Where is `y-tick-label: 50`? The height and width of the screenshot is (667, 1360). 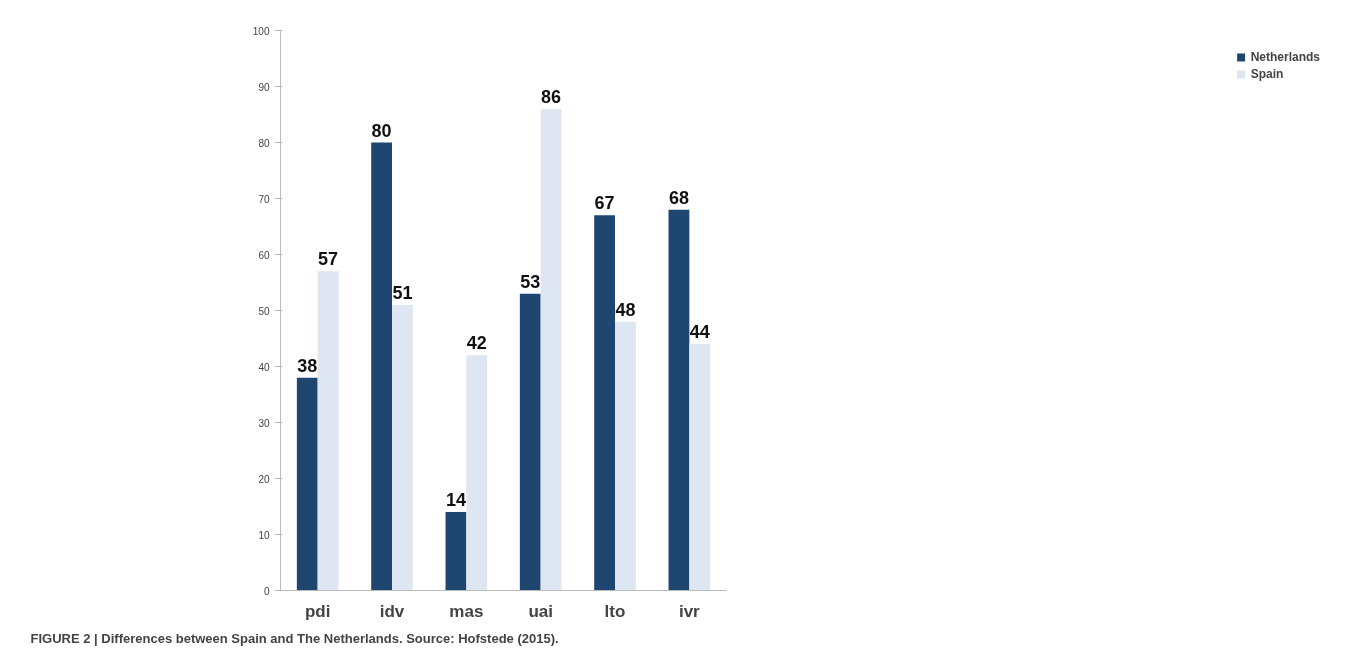
y-tick-label: 50 is located at coordinates (264, 311).